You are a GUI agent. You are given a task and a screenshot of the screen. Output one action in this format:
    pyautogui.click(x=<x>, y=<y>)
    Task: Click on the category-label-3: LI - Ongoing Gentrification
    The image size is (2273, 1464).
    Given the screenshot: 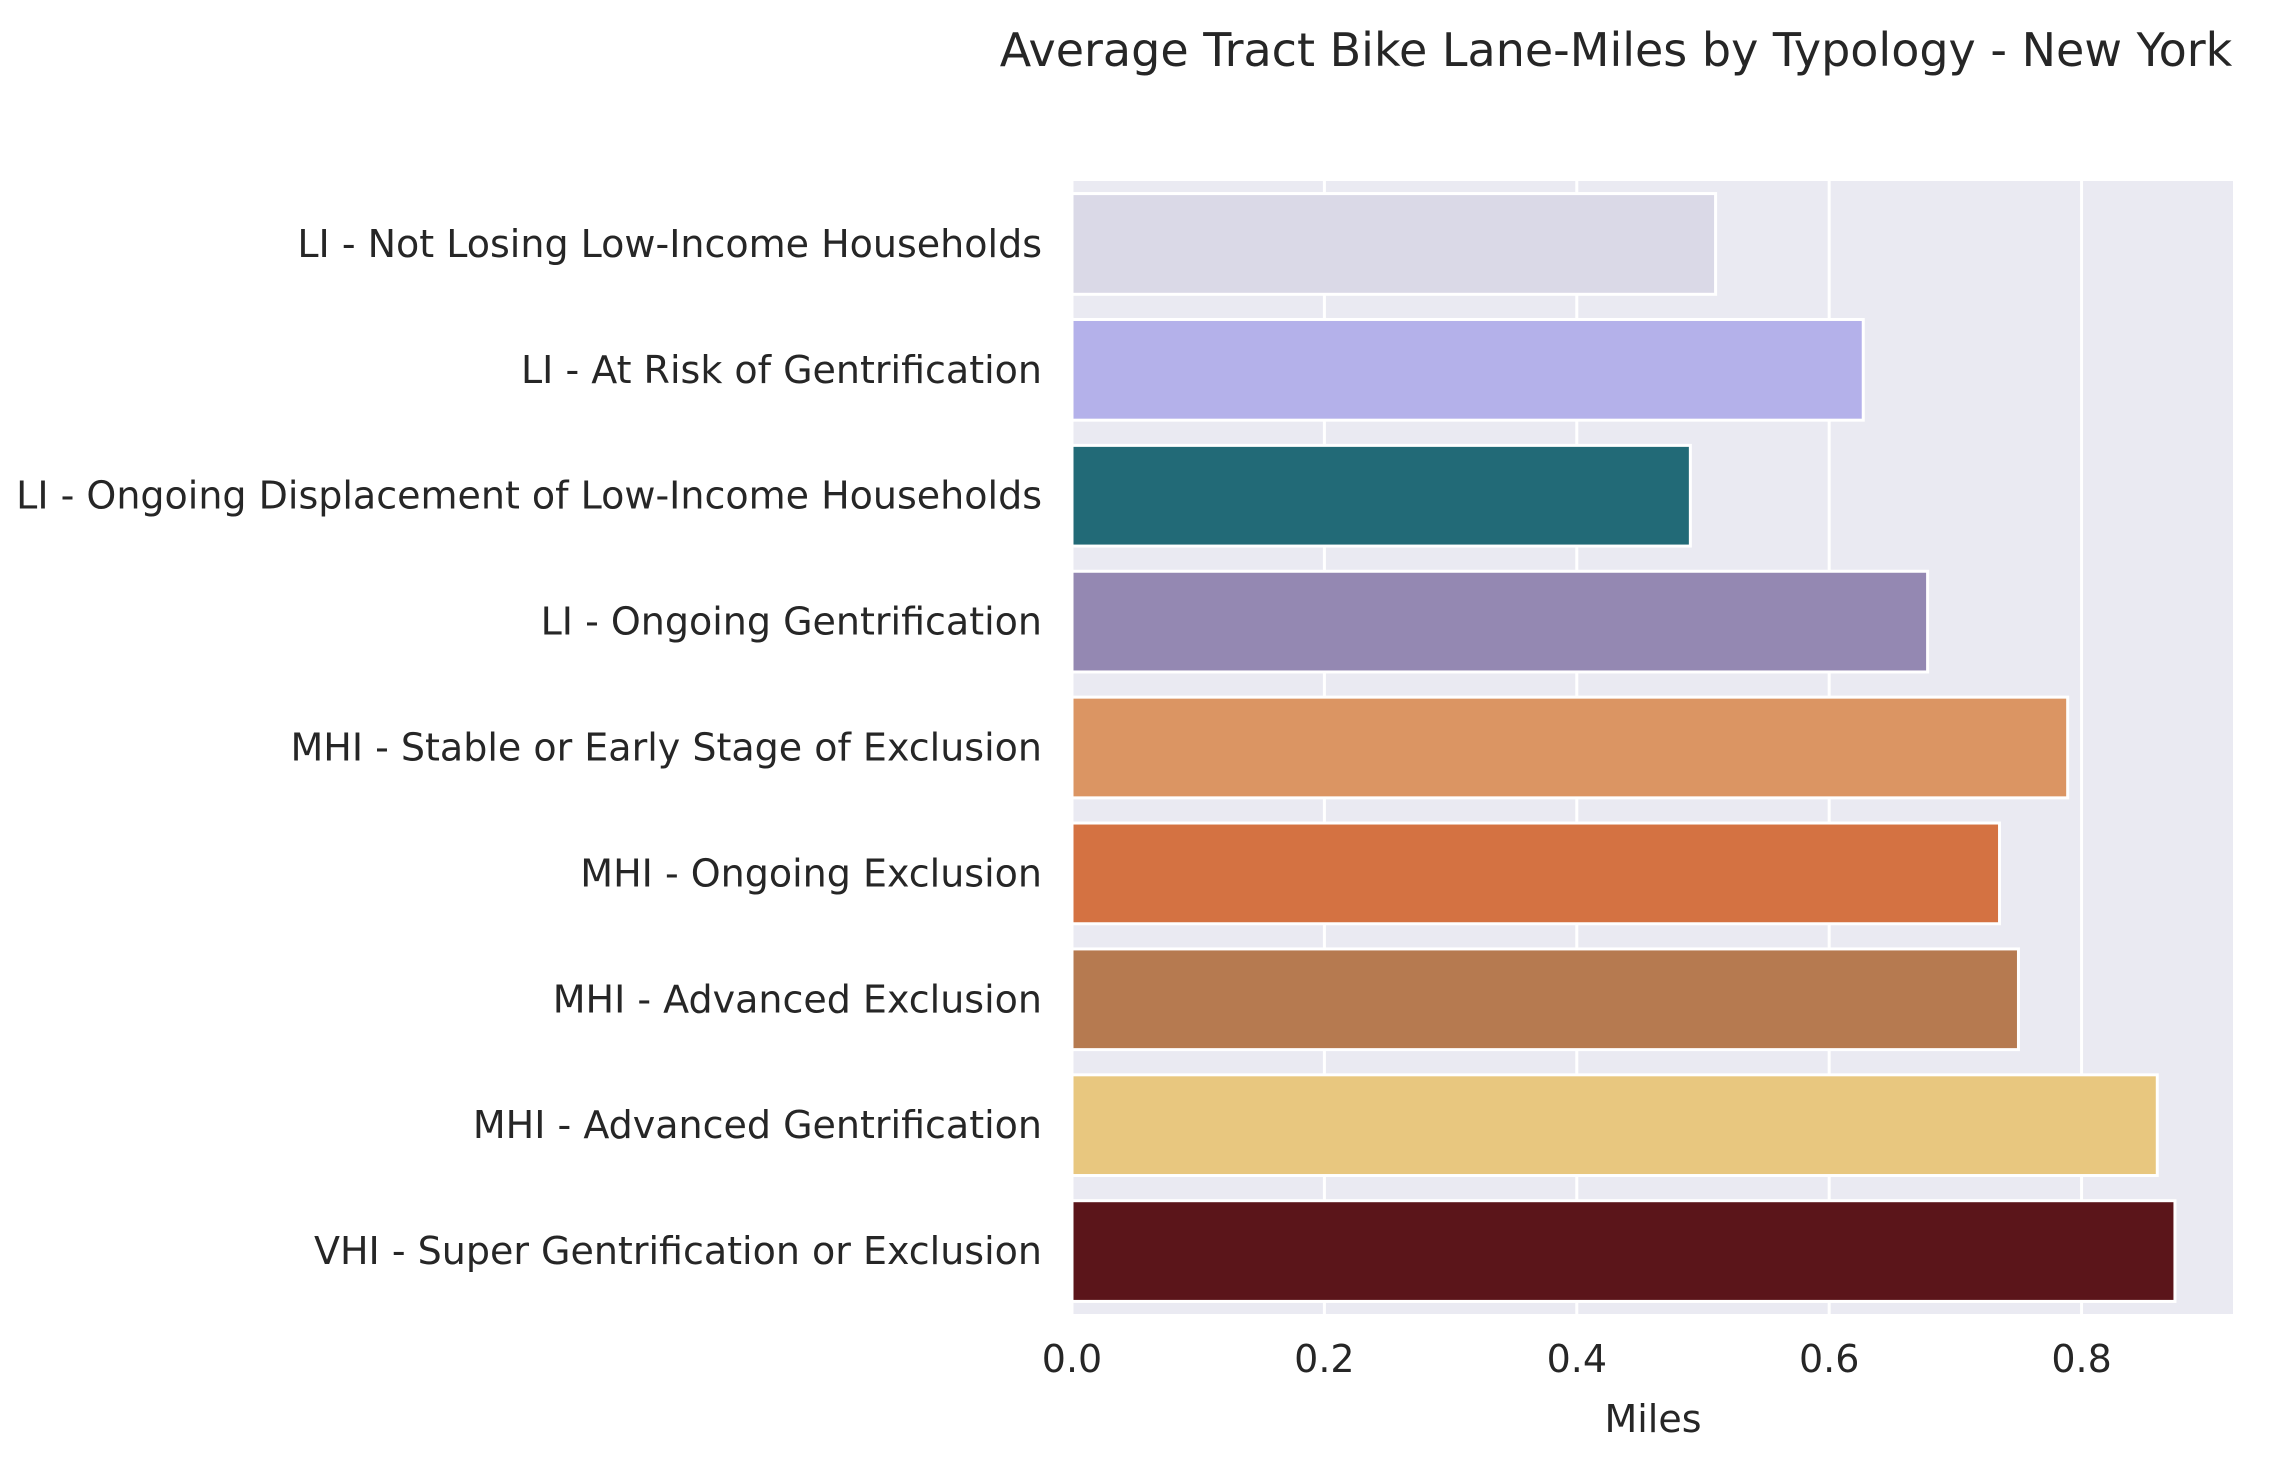 What is the action you would take?
    pyautogui.click(x=791, y=622)
    